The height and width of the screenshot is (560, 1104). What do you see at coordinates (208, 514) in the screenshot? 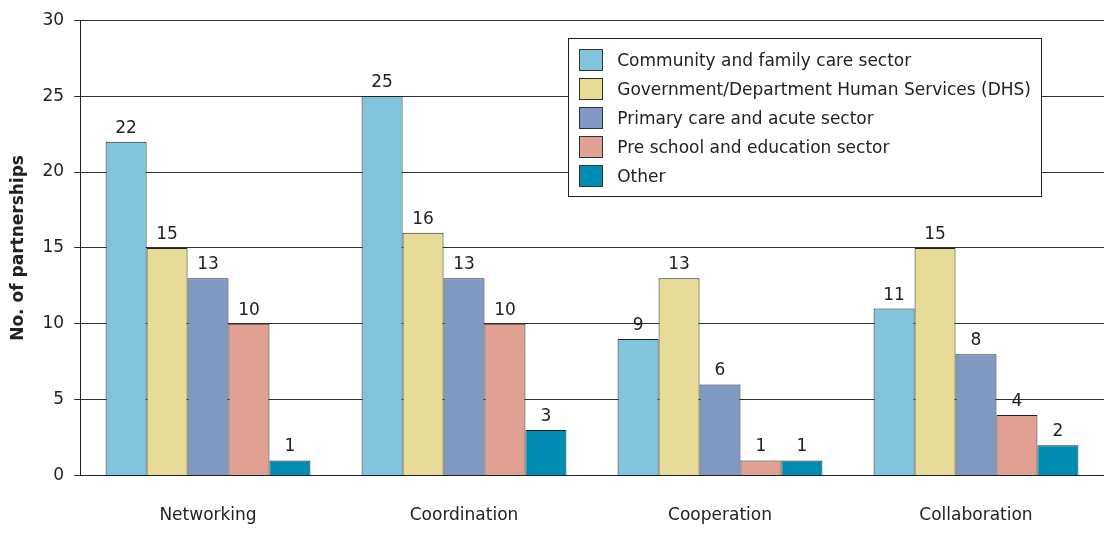
I see `x-tick-label: Networking` at bounding box center [208, 514].